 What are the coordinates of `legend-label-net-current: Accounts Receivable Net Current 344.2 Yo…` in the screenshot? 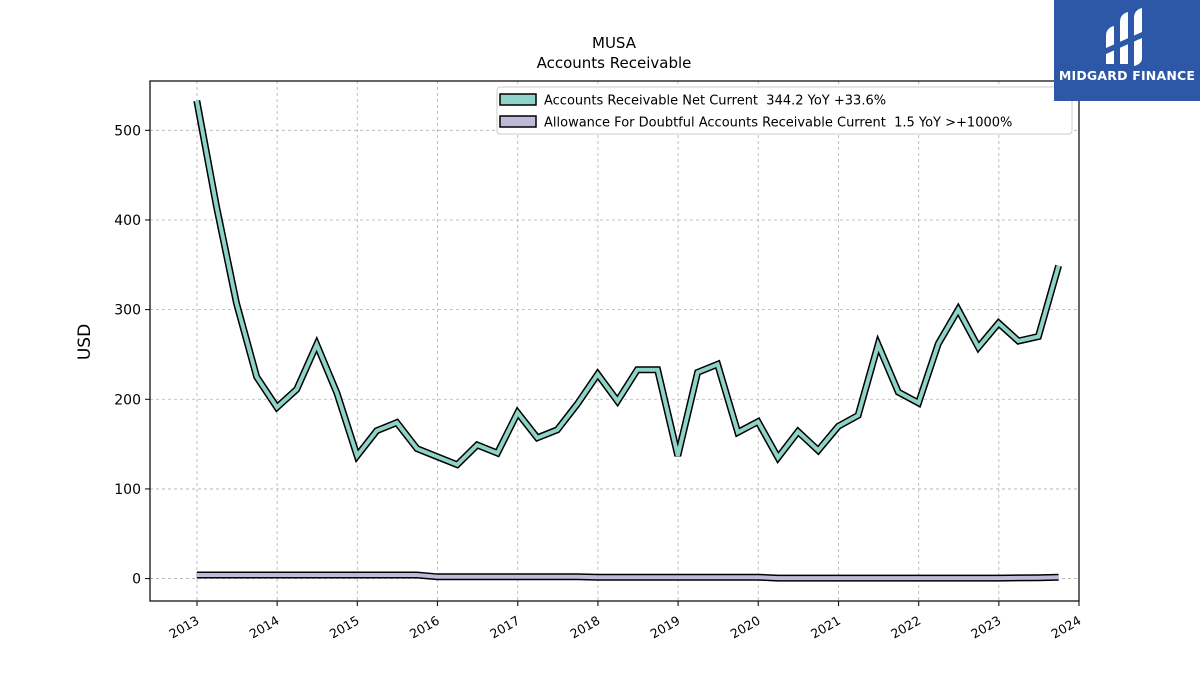 It's located at (715, 101).